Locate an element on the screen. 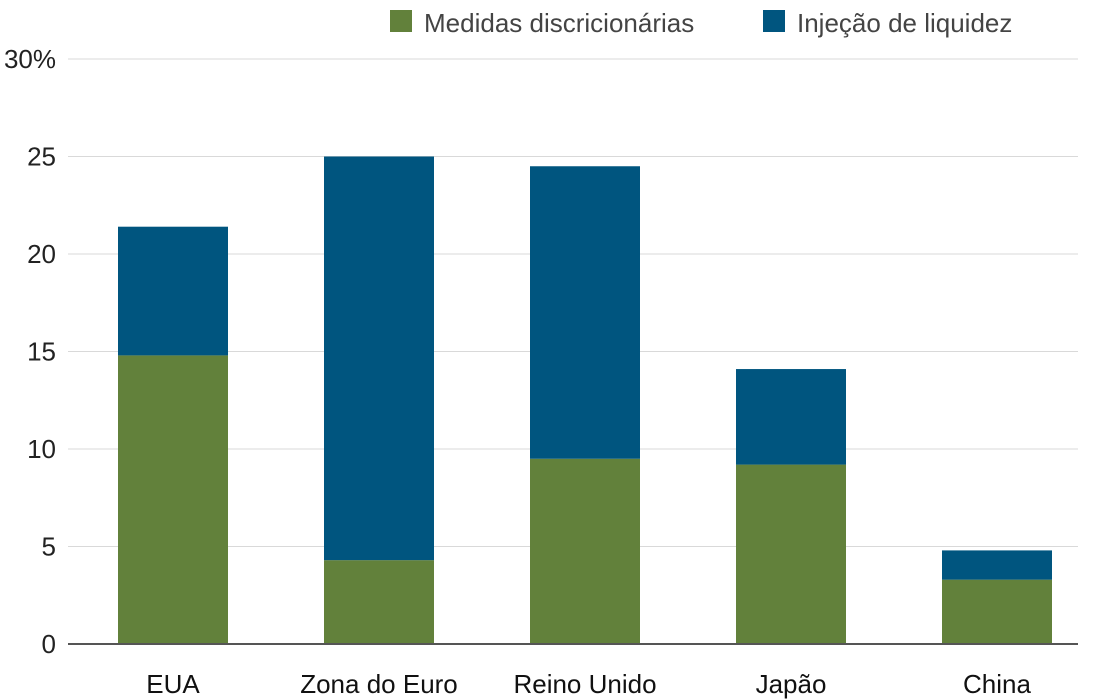 The image size is (1100, 700). x-category-label: Zona do Euro is located at coordinates (379, 684).